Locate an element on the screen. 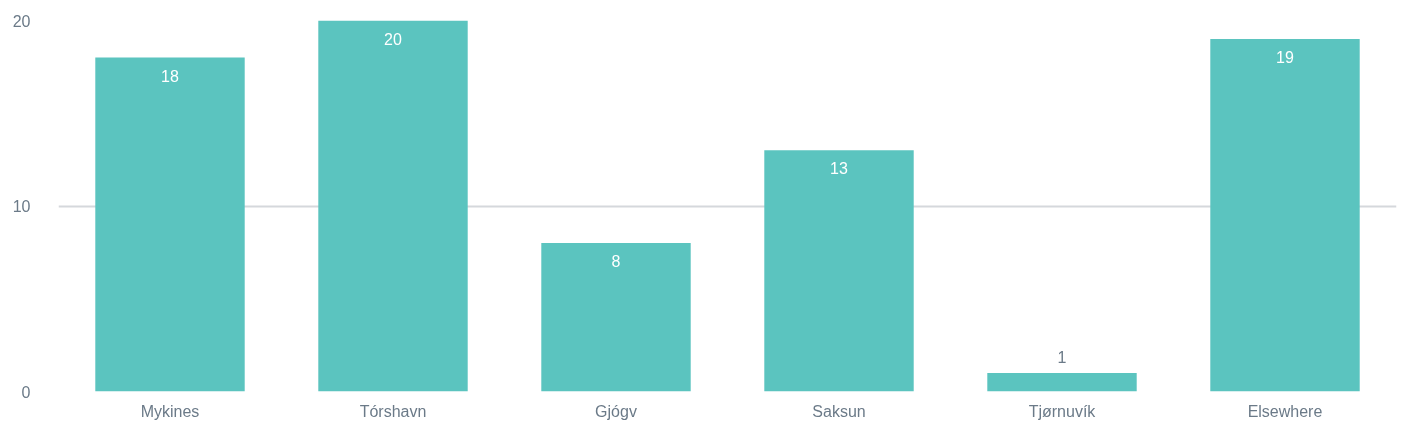  y-tick-label: 20 is located at coordinates (21, 21).